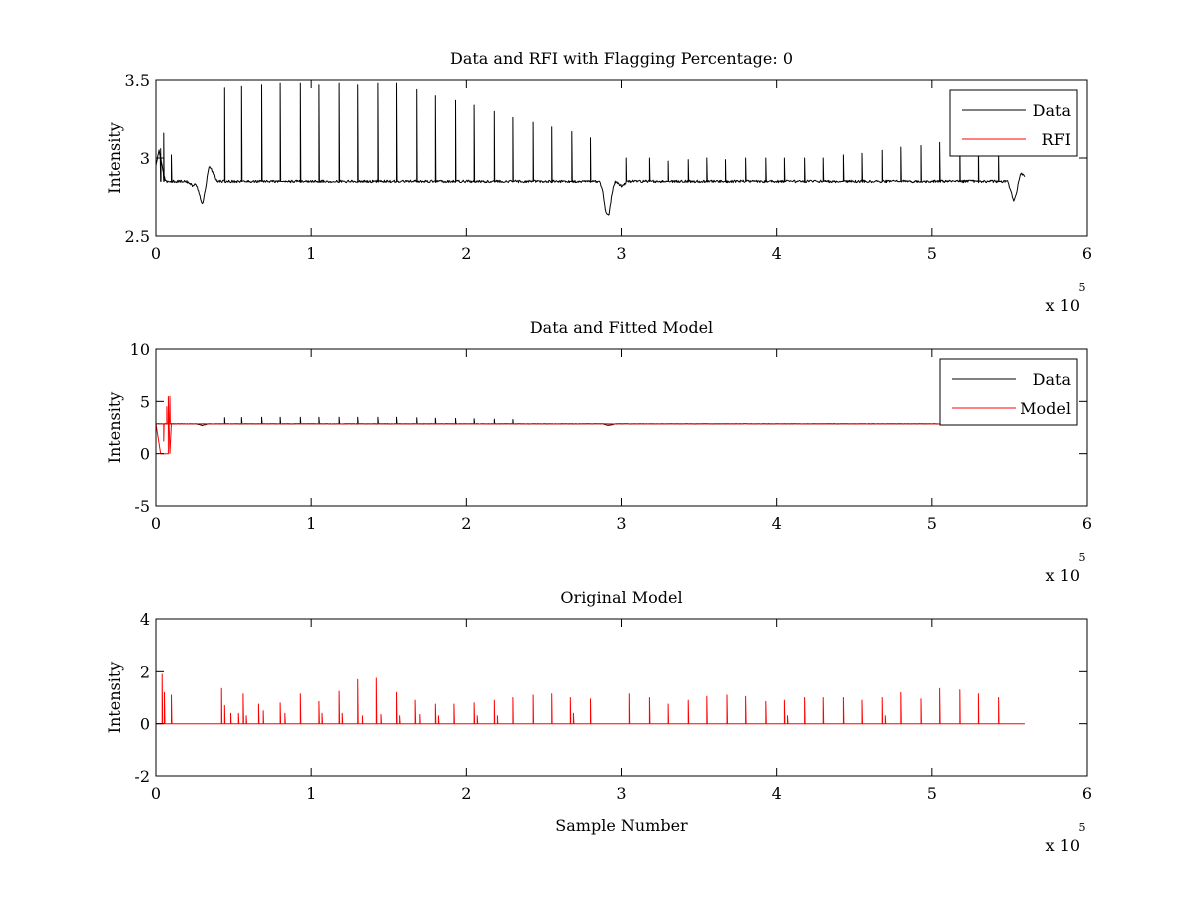 The image size is (1200, 900). I want to click on y-tick-label: 4, so click(145, 619).